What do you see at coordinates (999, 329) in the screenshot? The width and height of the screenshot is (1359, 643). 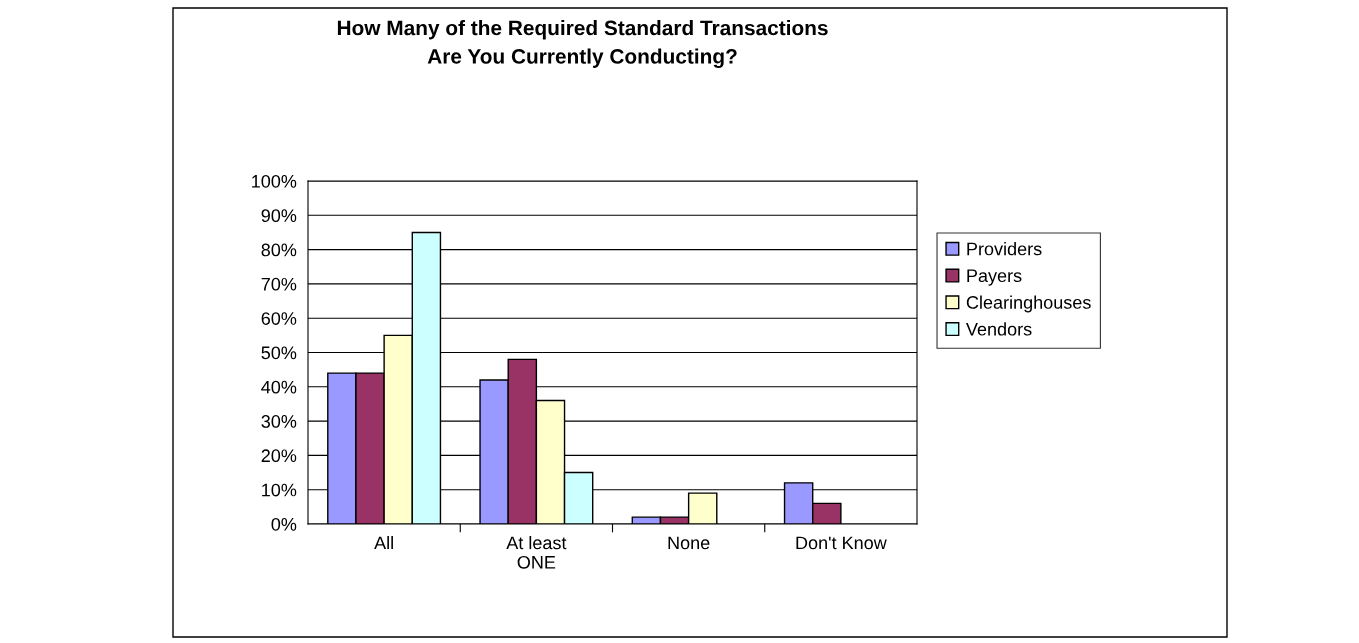 I see `legend-label: Vendors` at bounding box center [999, 329].